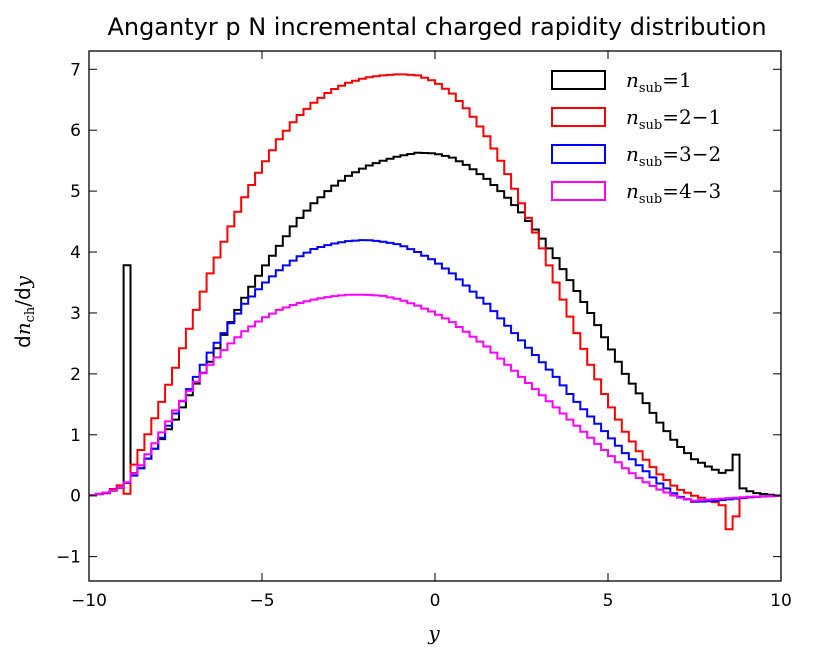 The image size is (831, 658). Describe the element at coordinates (781, 601) in the screenshot. I see `x-tick-label: 10` at that location.